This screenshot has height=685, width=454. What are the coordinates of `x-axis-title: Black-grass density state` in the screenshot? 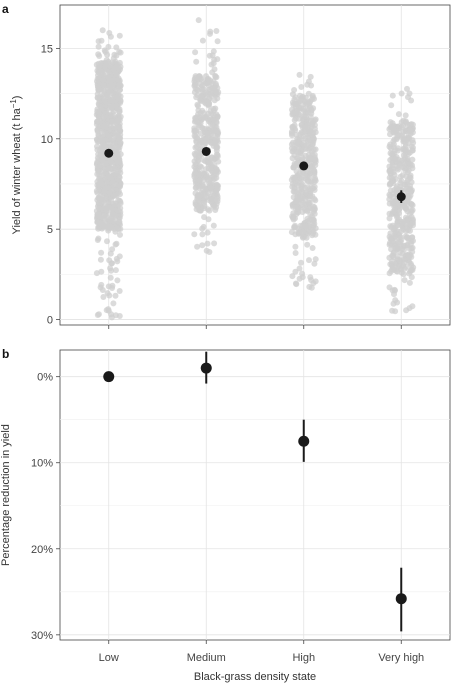 It's located at (255, 677).